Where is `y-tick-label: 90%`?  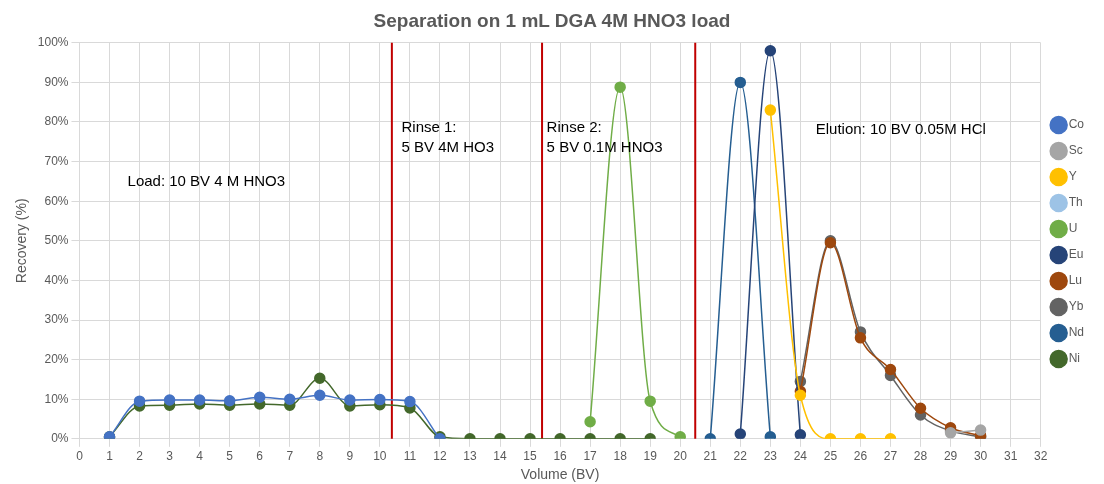 y-tick-label: 90% is located at coordinates (56, 81).